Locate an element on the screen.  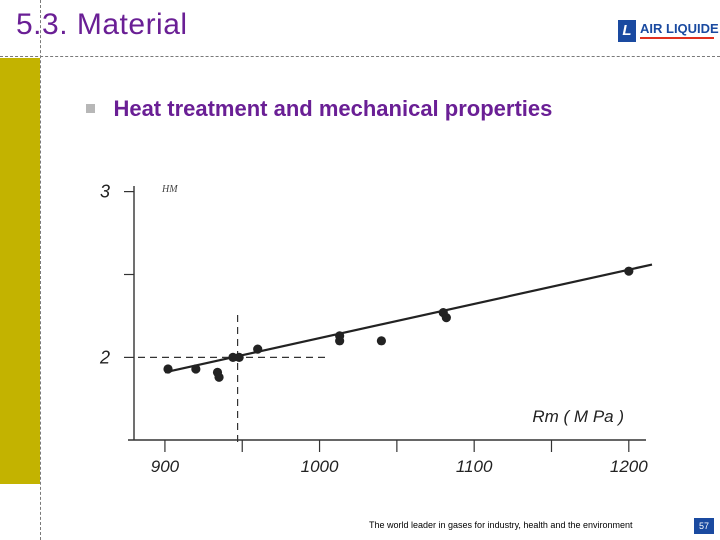
x-tick-label: 900 is located at coordinates (165, 466).